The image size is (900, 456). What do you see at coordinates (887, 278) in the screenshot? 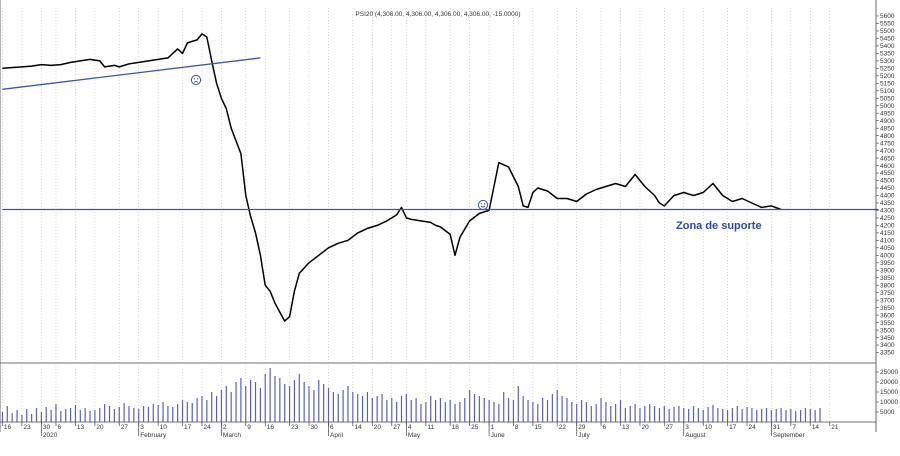
I see `price-tick-label: 3850` at bounding box center [887, 278].